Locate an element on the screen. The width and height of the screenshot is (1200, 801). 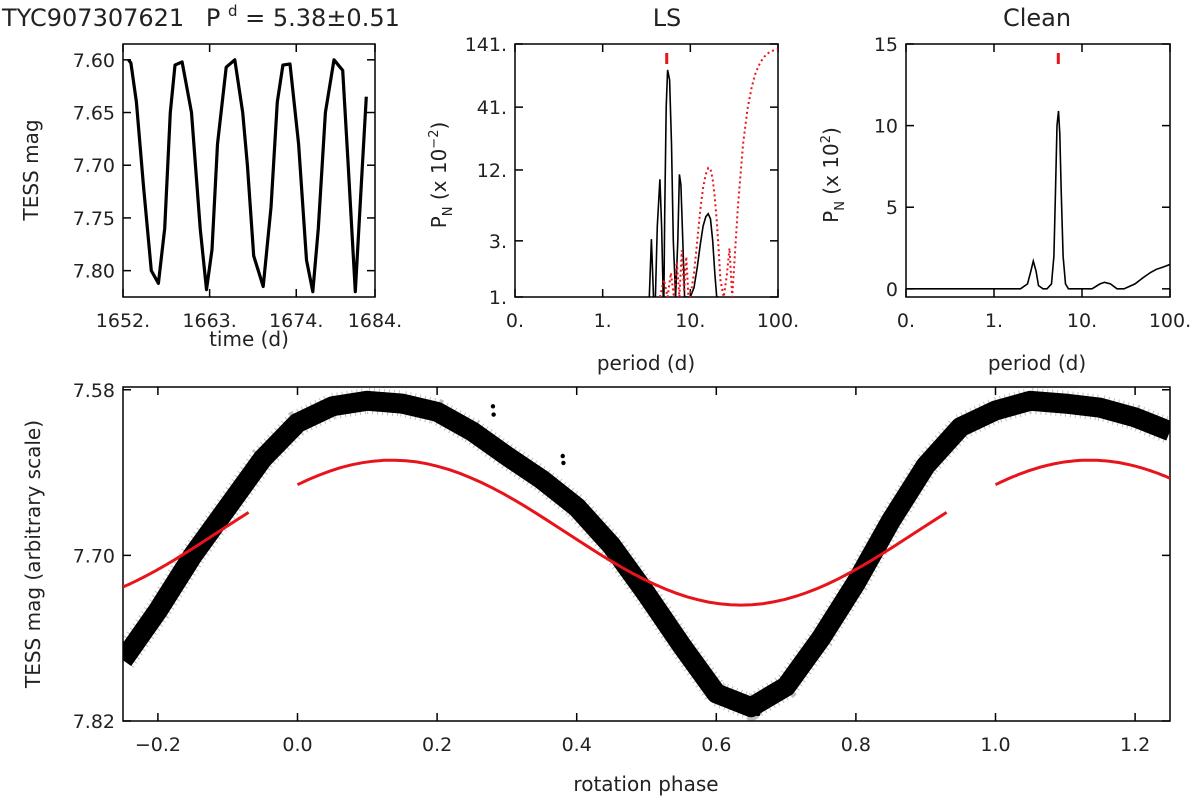
ls-frame is located at coordinates (646, 170).